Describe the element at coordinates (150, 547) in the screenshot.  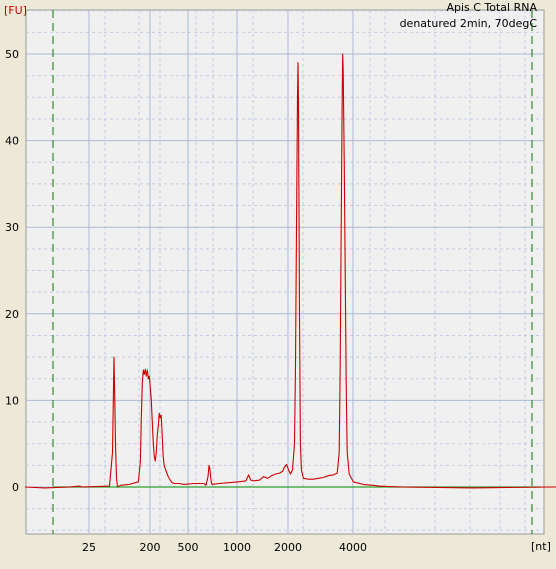
I see `x-tick-label: 200` at that location.